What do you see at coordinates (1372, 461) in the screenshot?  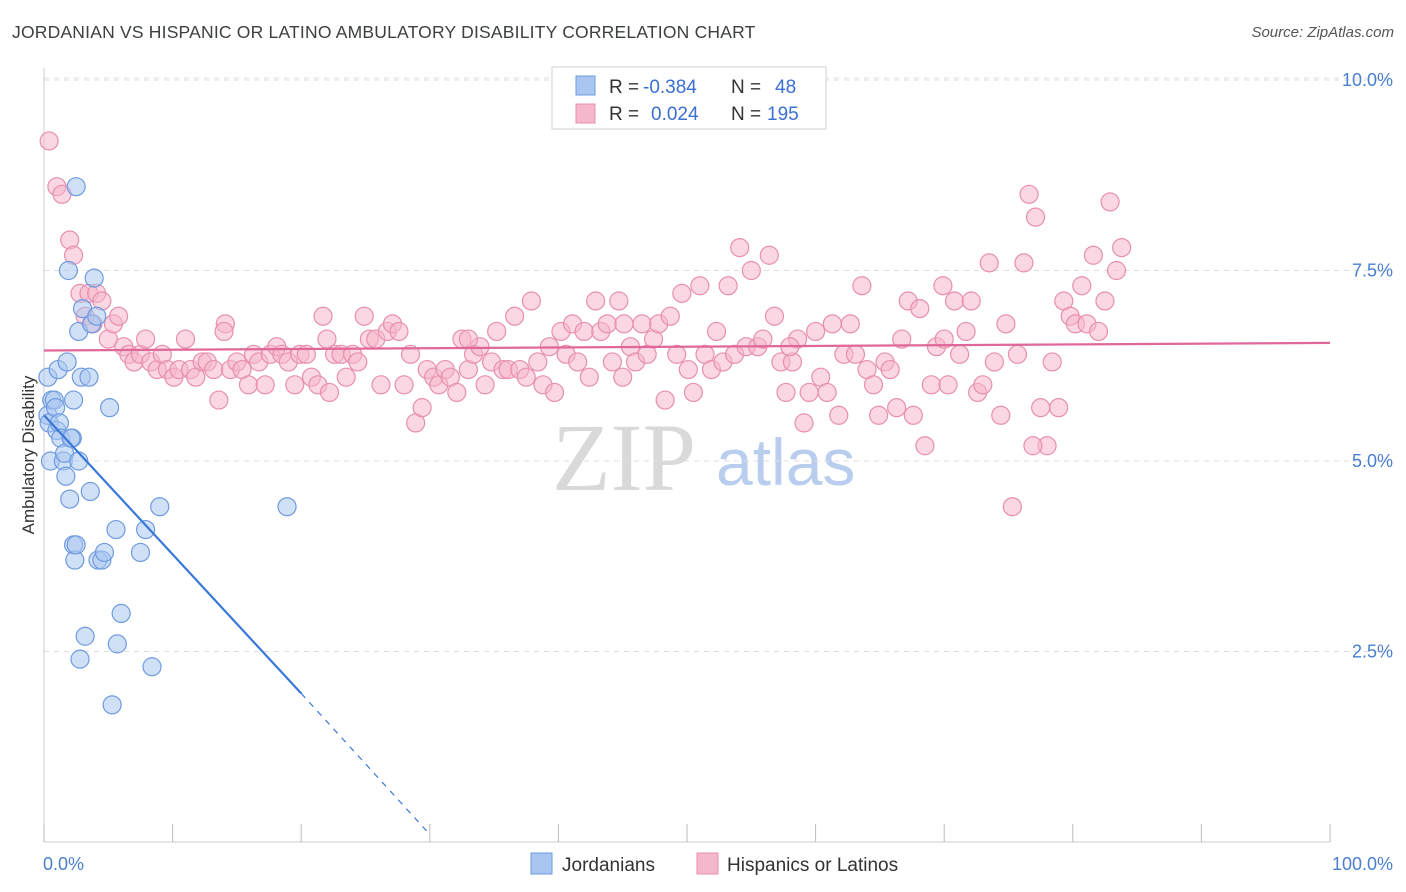 I see `y-tick-label-1: 5.0%` at bounding box center [1372, 461].